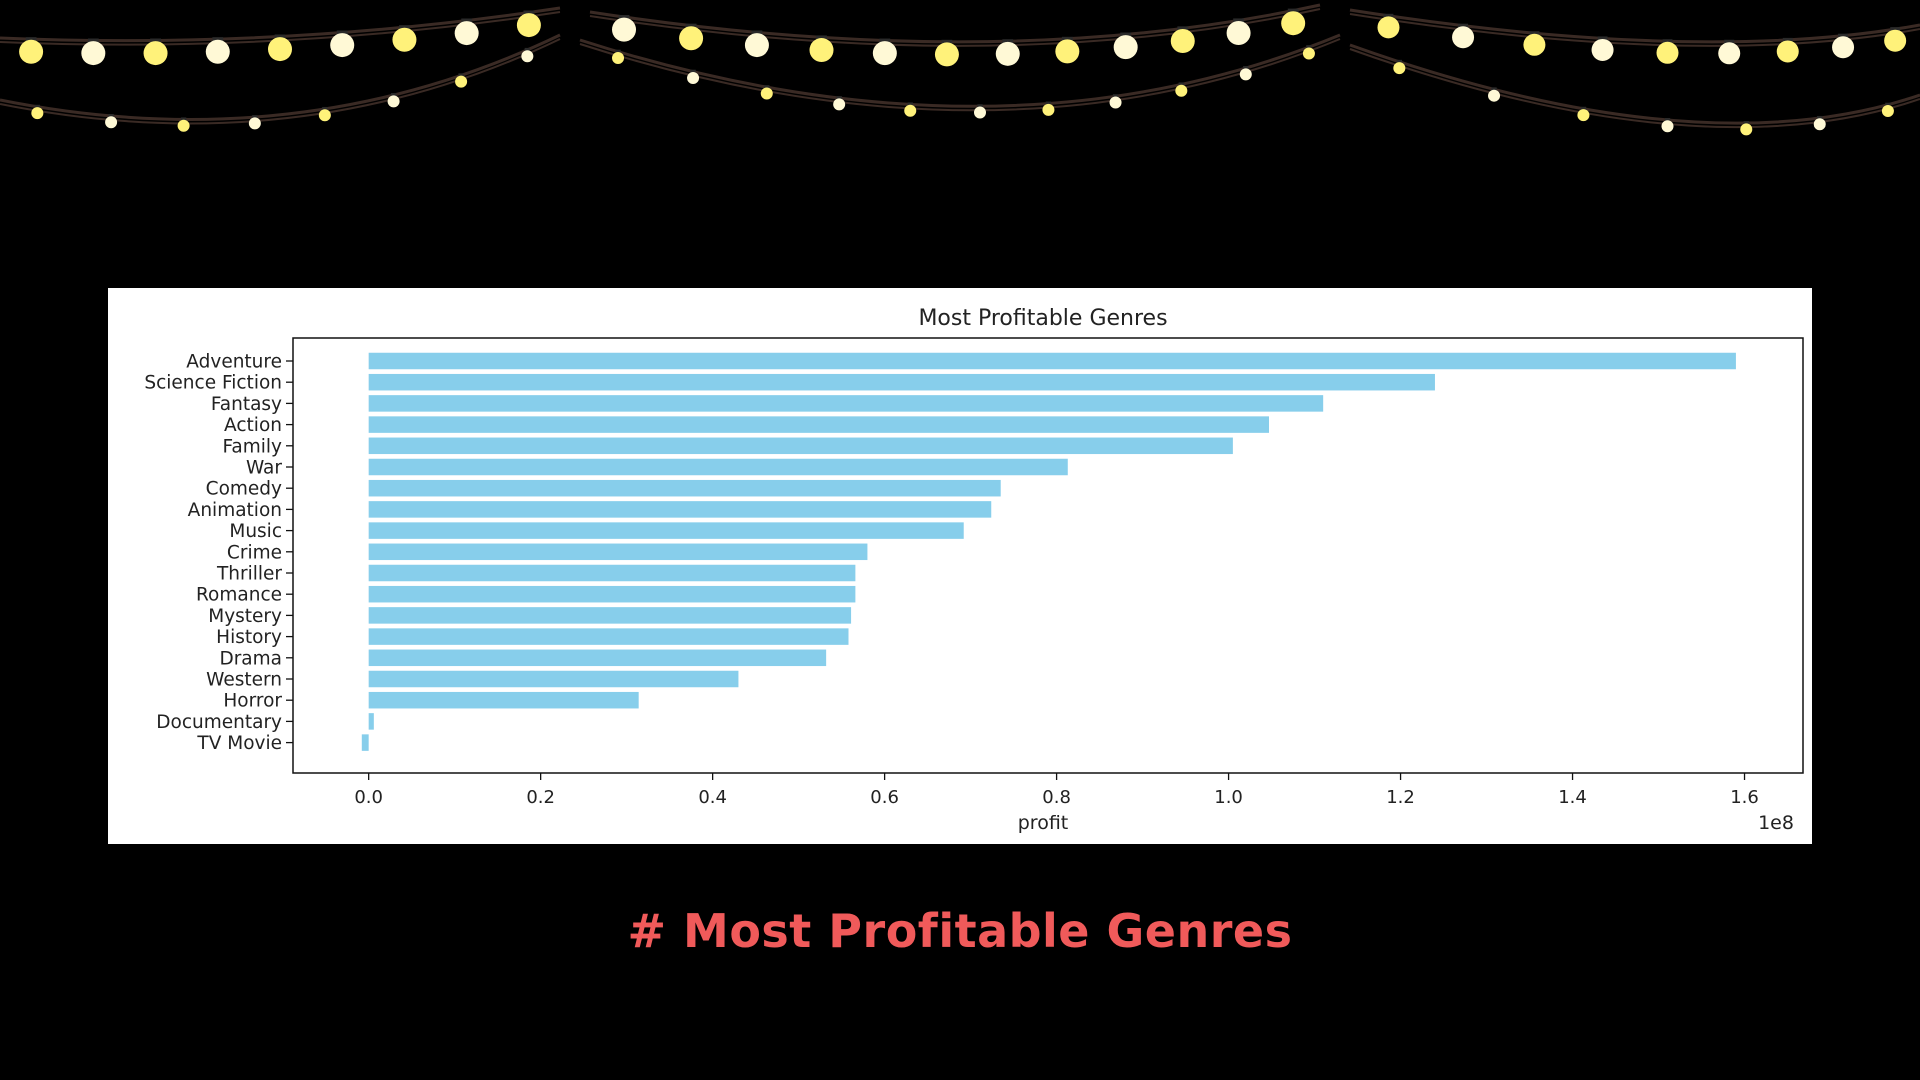  Describe the element at coordinates (234, 362) in the screenshot. I see `y-tick-label: Adventure` at that location.